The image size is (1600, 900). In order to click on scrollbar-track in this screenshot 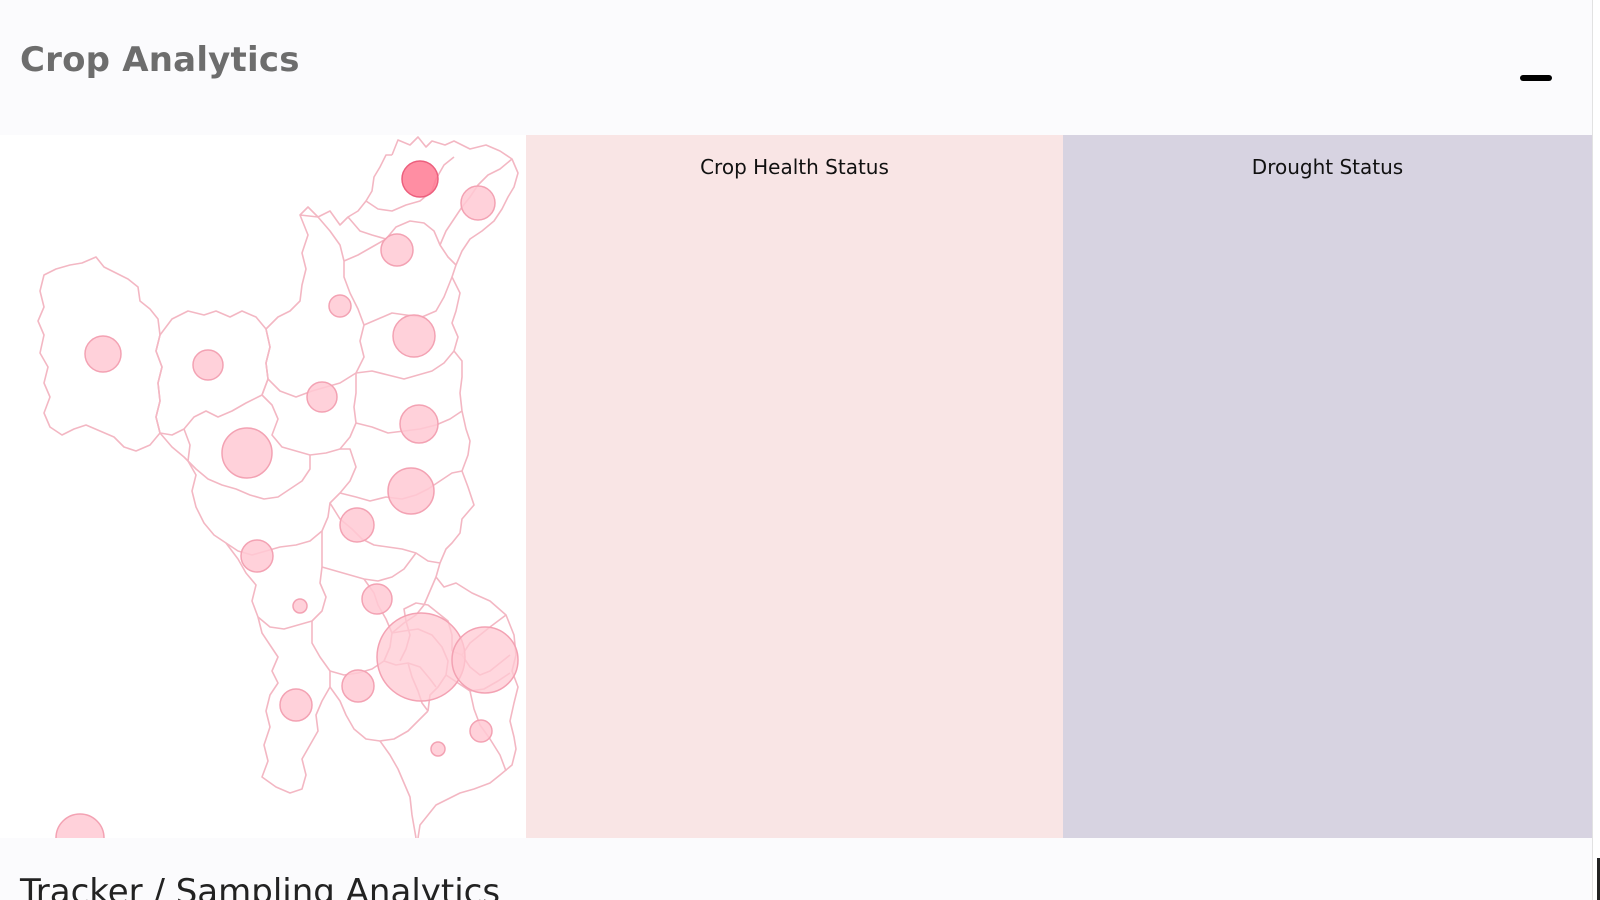, I will do `click(1596, 450)`.